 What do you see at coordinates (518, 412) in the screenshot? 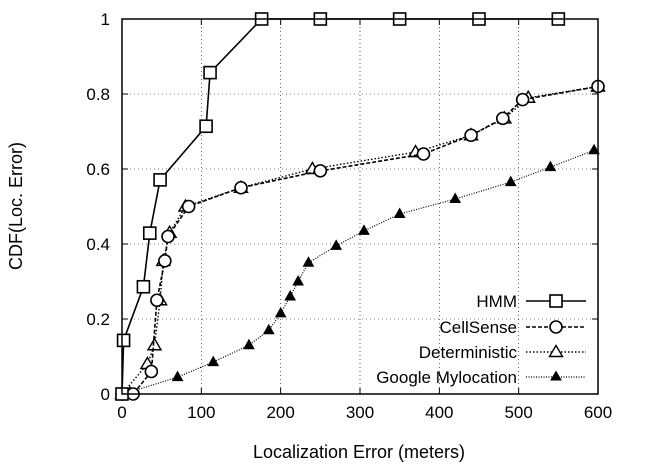
I see `x-tick-label: 500` at bounding box center [518, 412].